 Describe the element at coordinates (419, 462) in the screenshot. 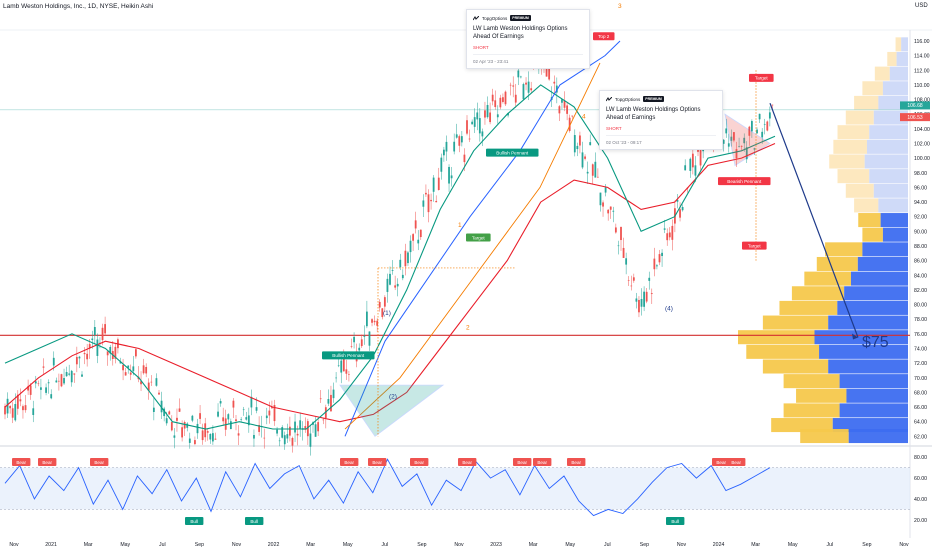

I see `rsi-bear-badge-text: Bear` at that location.